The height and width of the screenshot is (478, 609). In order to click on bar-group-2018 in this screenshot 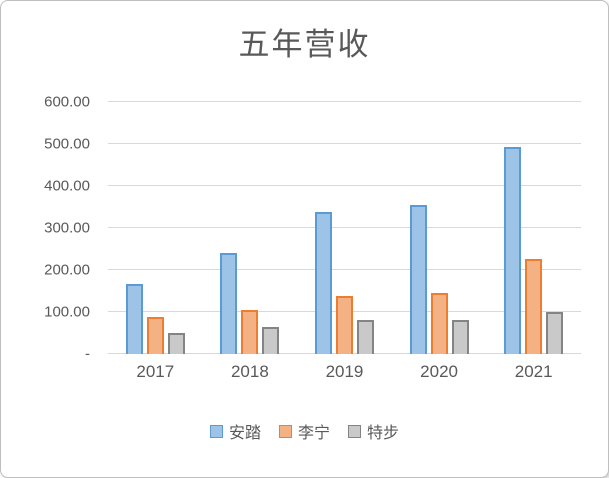, I will do `click(250, 228)`.